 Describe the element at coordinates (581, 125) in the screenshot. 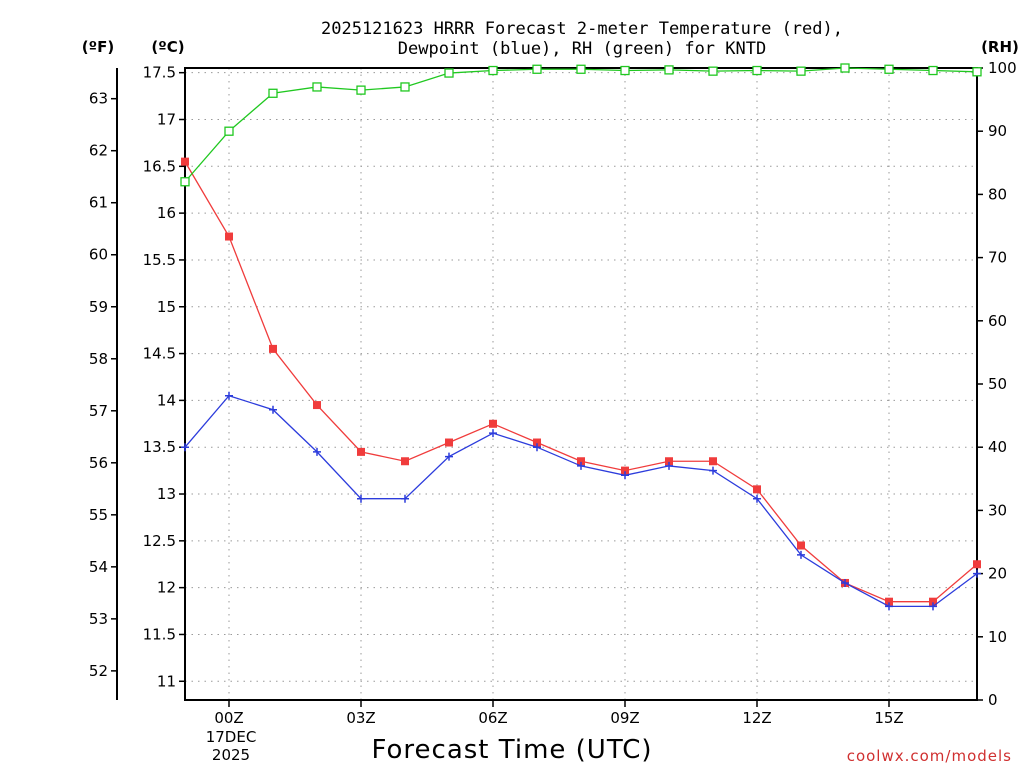

I see `series-line-rh` at that location.